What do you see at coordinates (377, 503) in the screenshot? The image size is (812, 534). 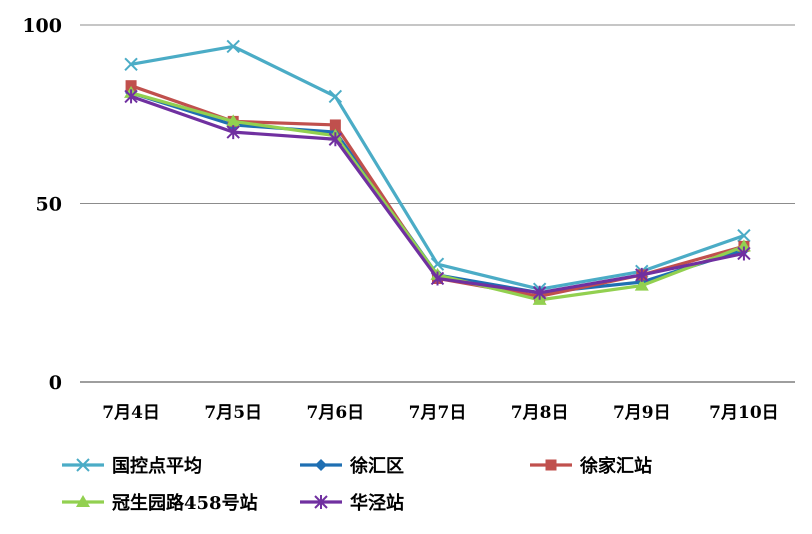 I see `legend-label: 华泾站` at bounding box center [377, 503].